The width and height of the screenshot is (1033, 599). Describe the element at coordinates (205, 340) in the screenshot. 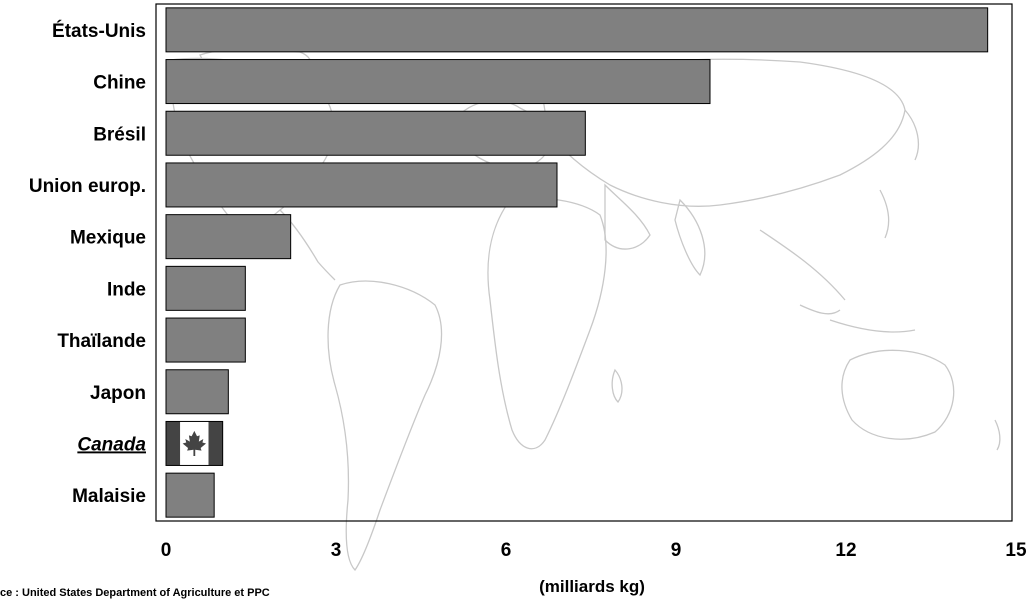

I see `bar-thailande` at that location.